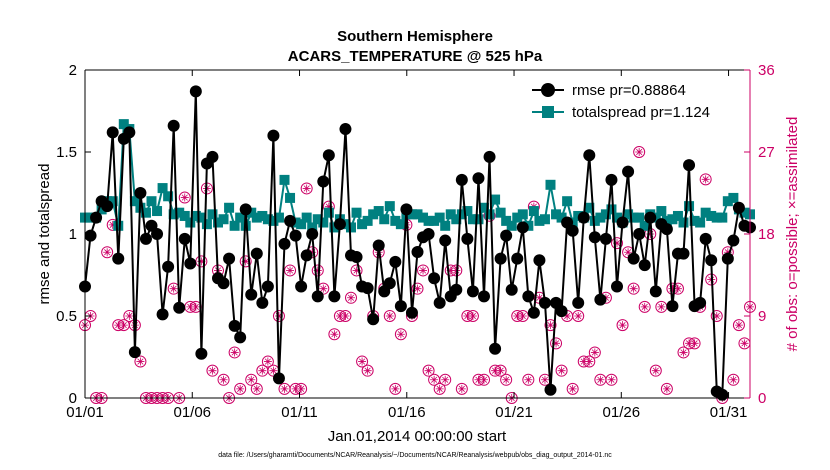  I want to click on x-tick-label: 01/06, so click(192, 412).